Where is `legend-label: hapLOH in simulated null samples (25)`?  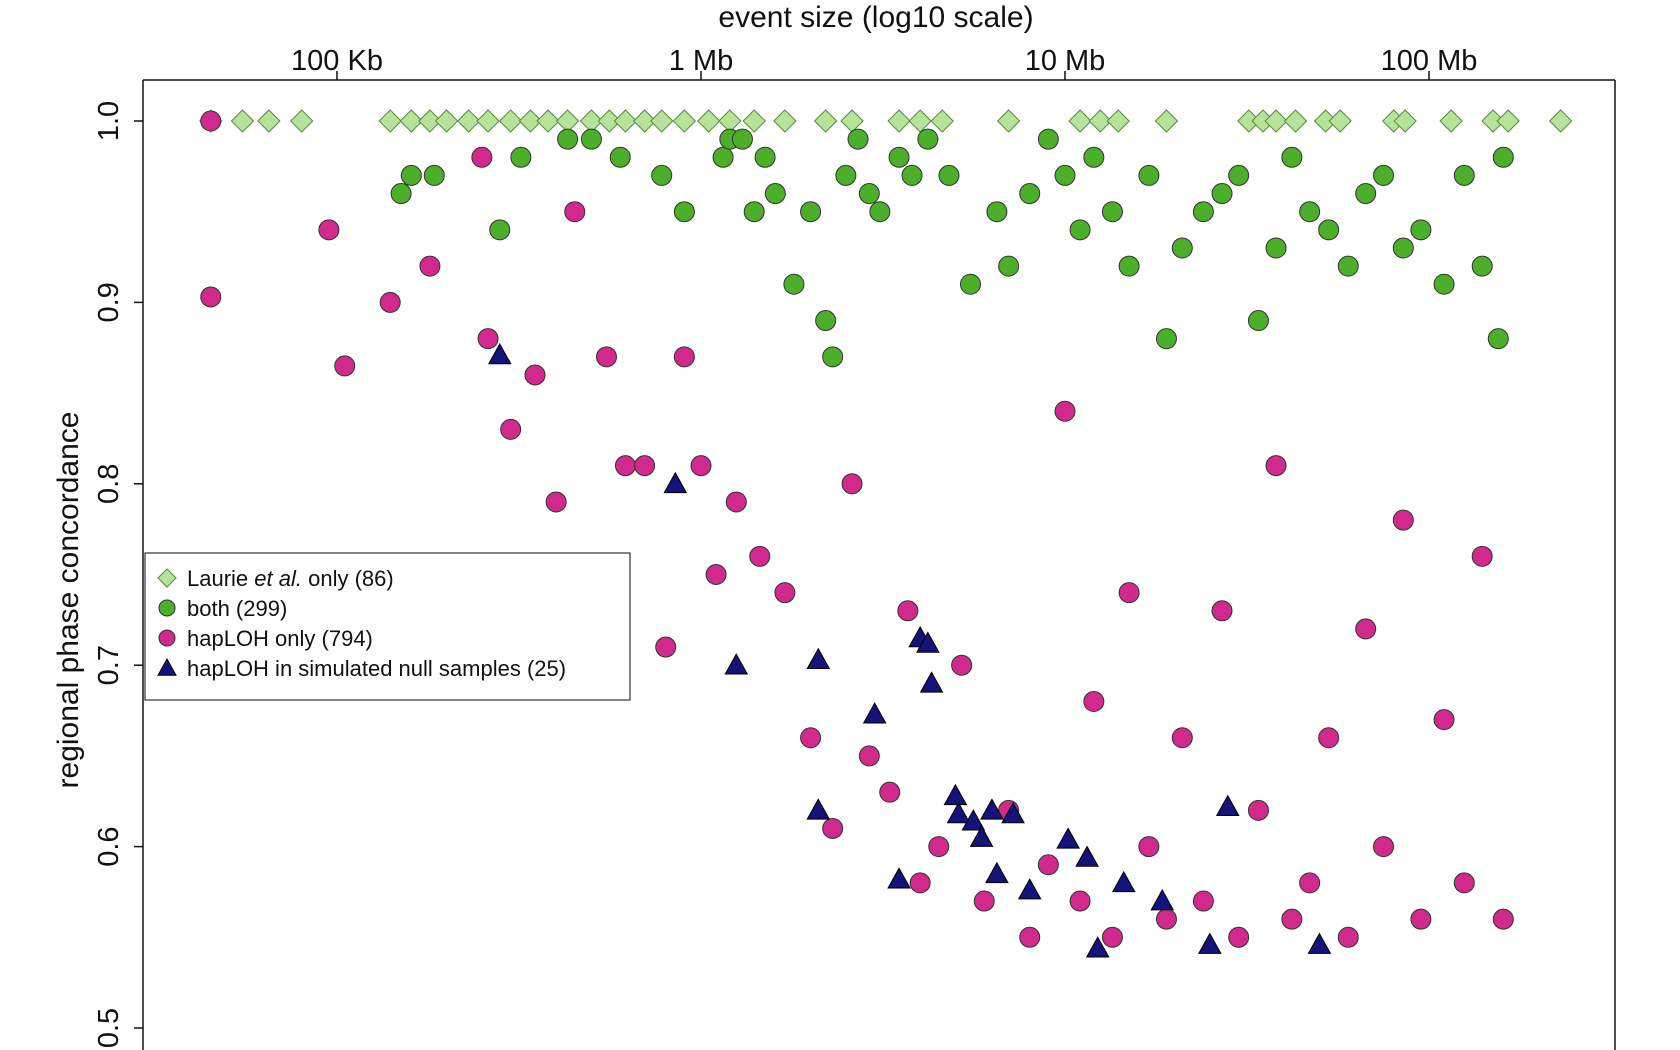
legend-label: hapLOH in simulated null samples (25) is located at coordinates (376, 668).